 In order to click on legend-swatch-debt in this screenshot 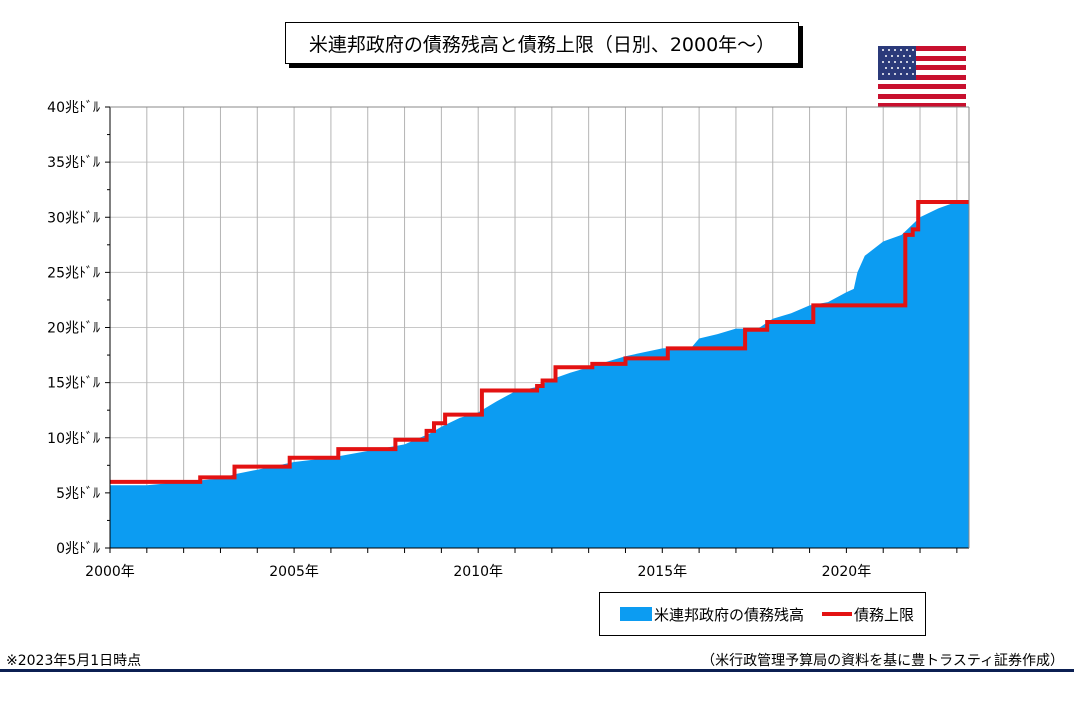, I will do `click(636, 614)`.